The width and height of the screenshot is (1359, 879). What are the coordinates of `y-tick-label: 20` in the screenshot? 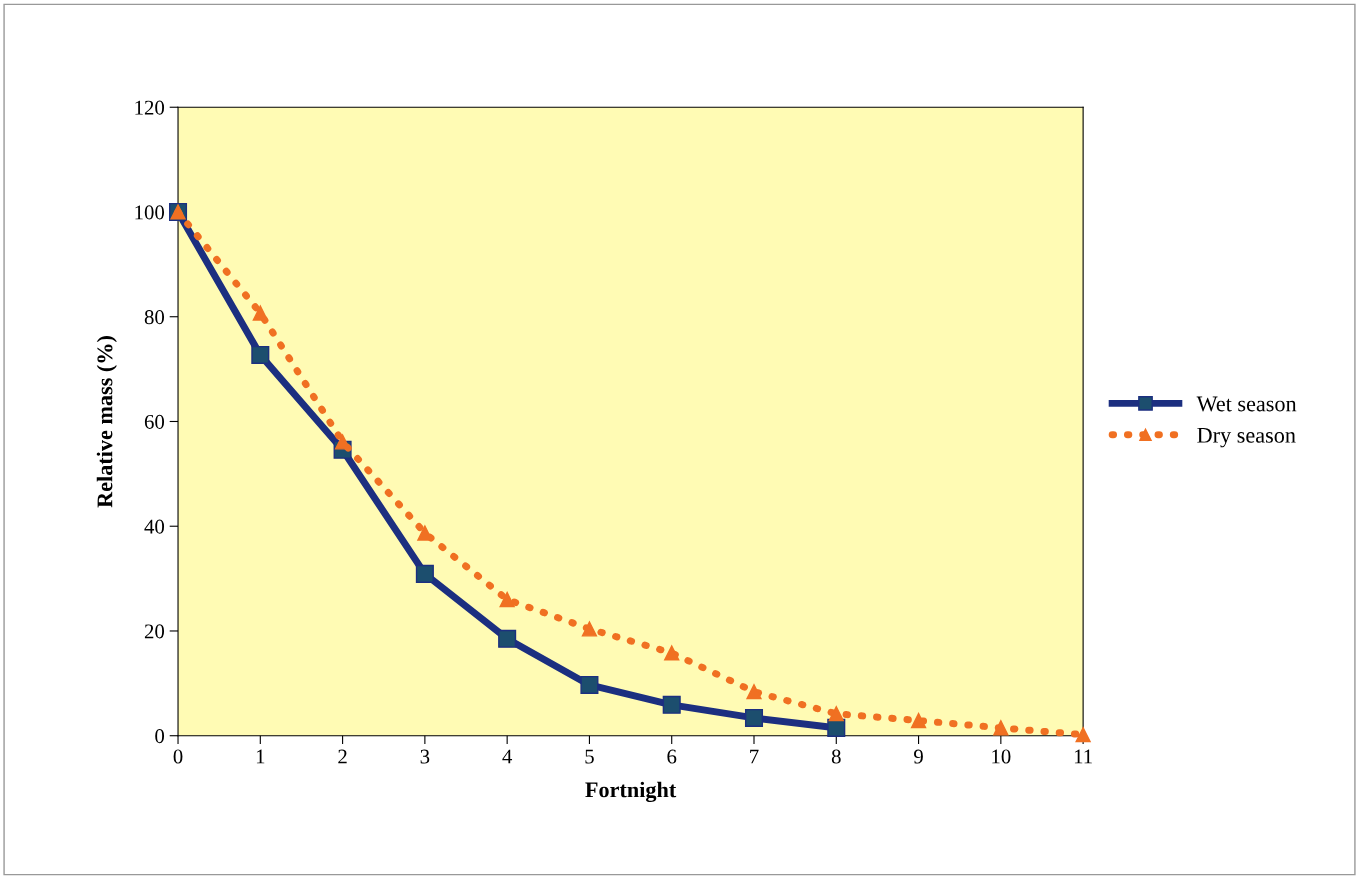 It's located at (154, 631).